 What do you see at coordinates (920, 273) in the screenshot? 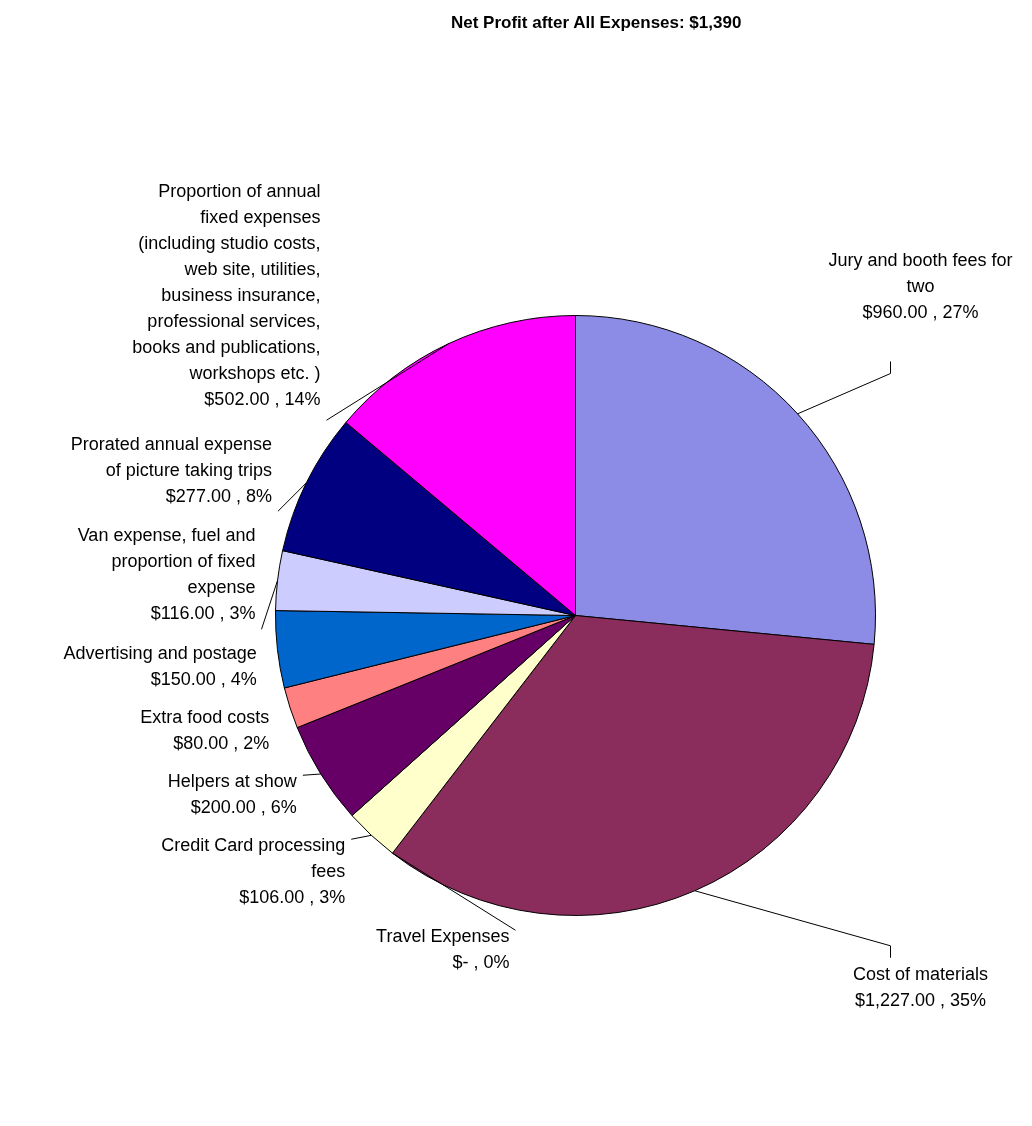
I see `slice-label: Jury and booth fees for two` at bounding box center [920, 273].